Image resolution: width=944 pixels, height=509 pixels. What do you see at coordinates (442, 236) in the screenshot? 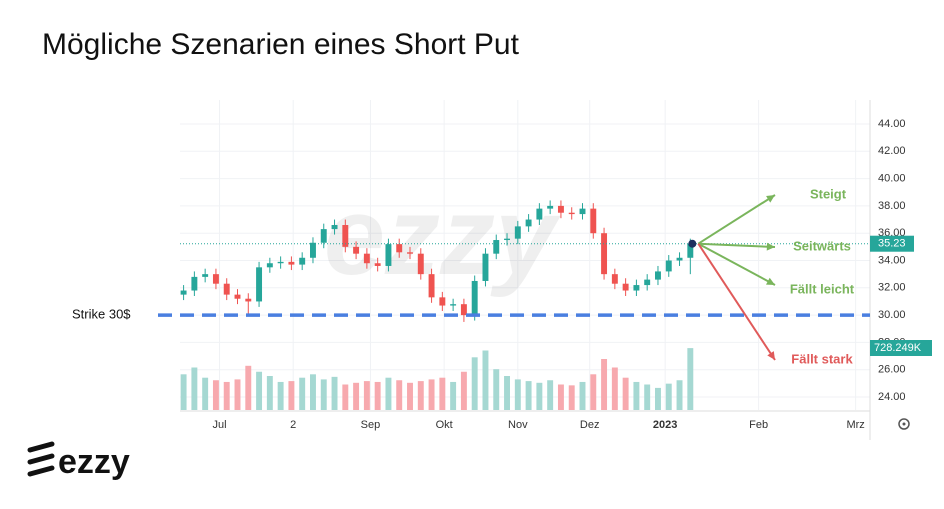
I see `watermark: ezzy` at bounding box center [442, 236].